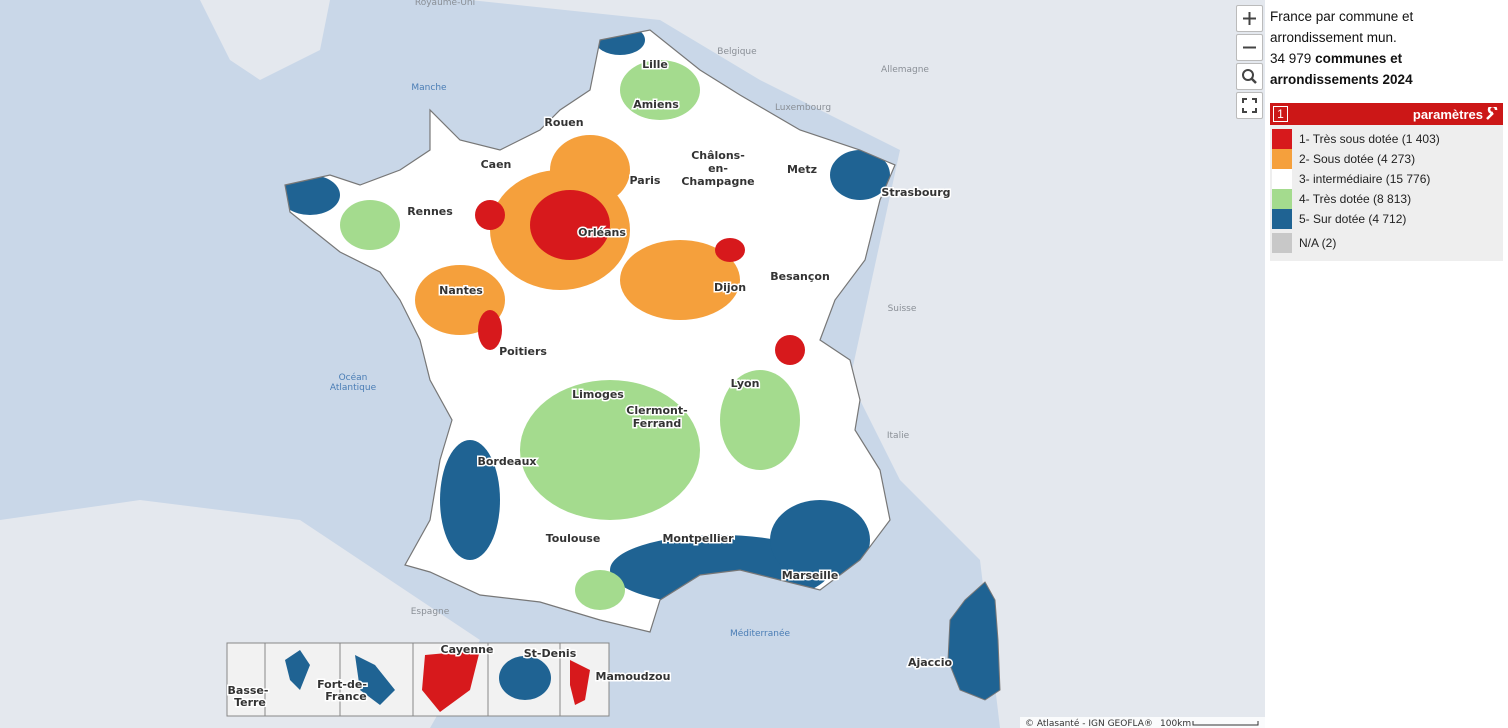 The height and width of the screenshot is (728, 1508). What do you see at coordinates (418, 679) in the screenshot?
I see `inset-box` at bounding box center [418, 679].